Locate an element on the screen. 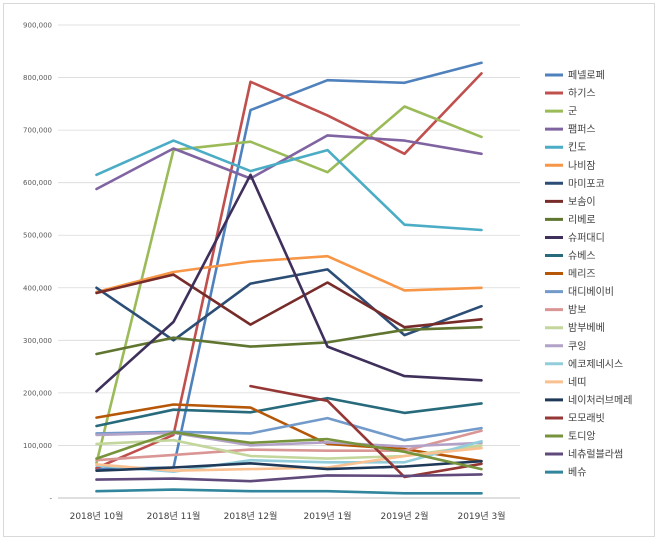  legend-label: 쿠잉 is located at coordinates (577, 346).